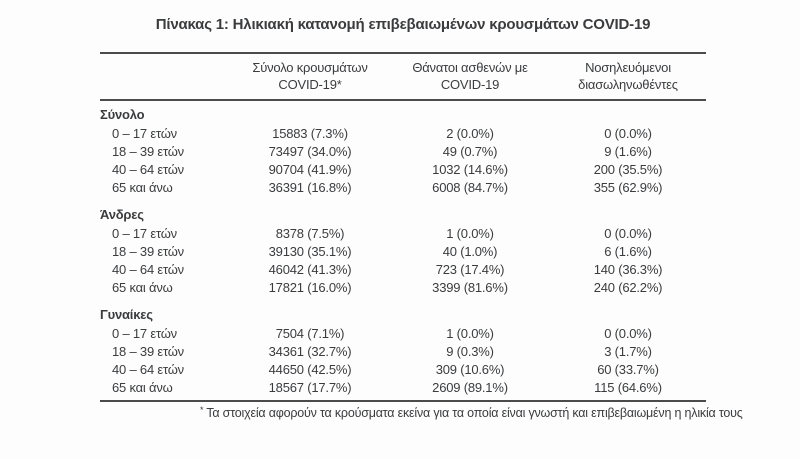  I want to click on section-header: Άνδρες, so click(122, 214).